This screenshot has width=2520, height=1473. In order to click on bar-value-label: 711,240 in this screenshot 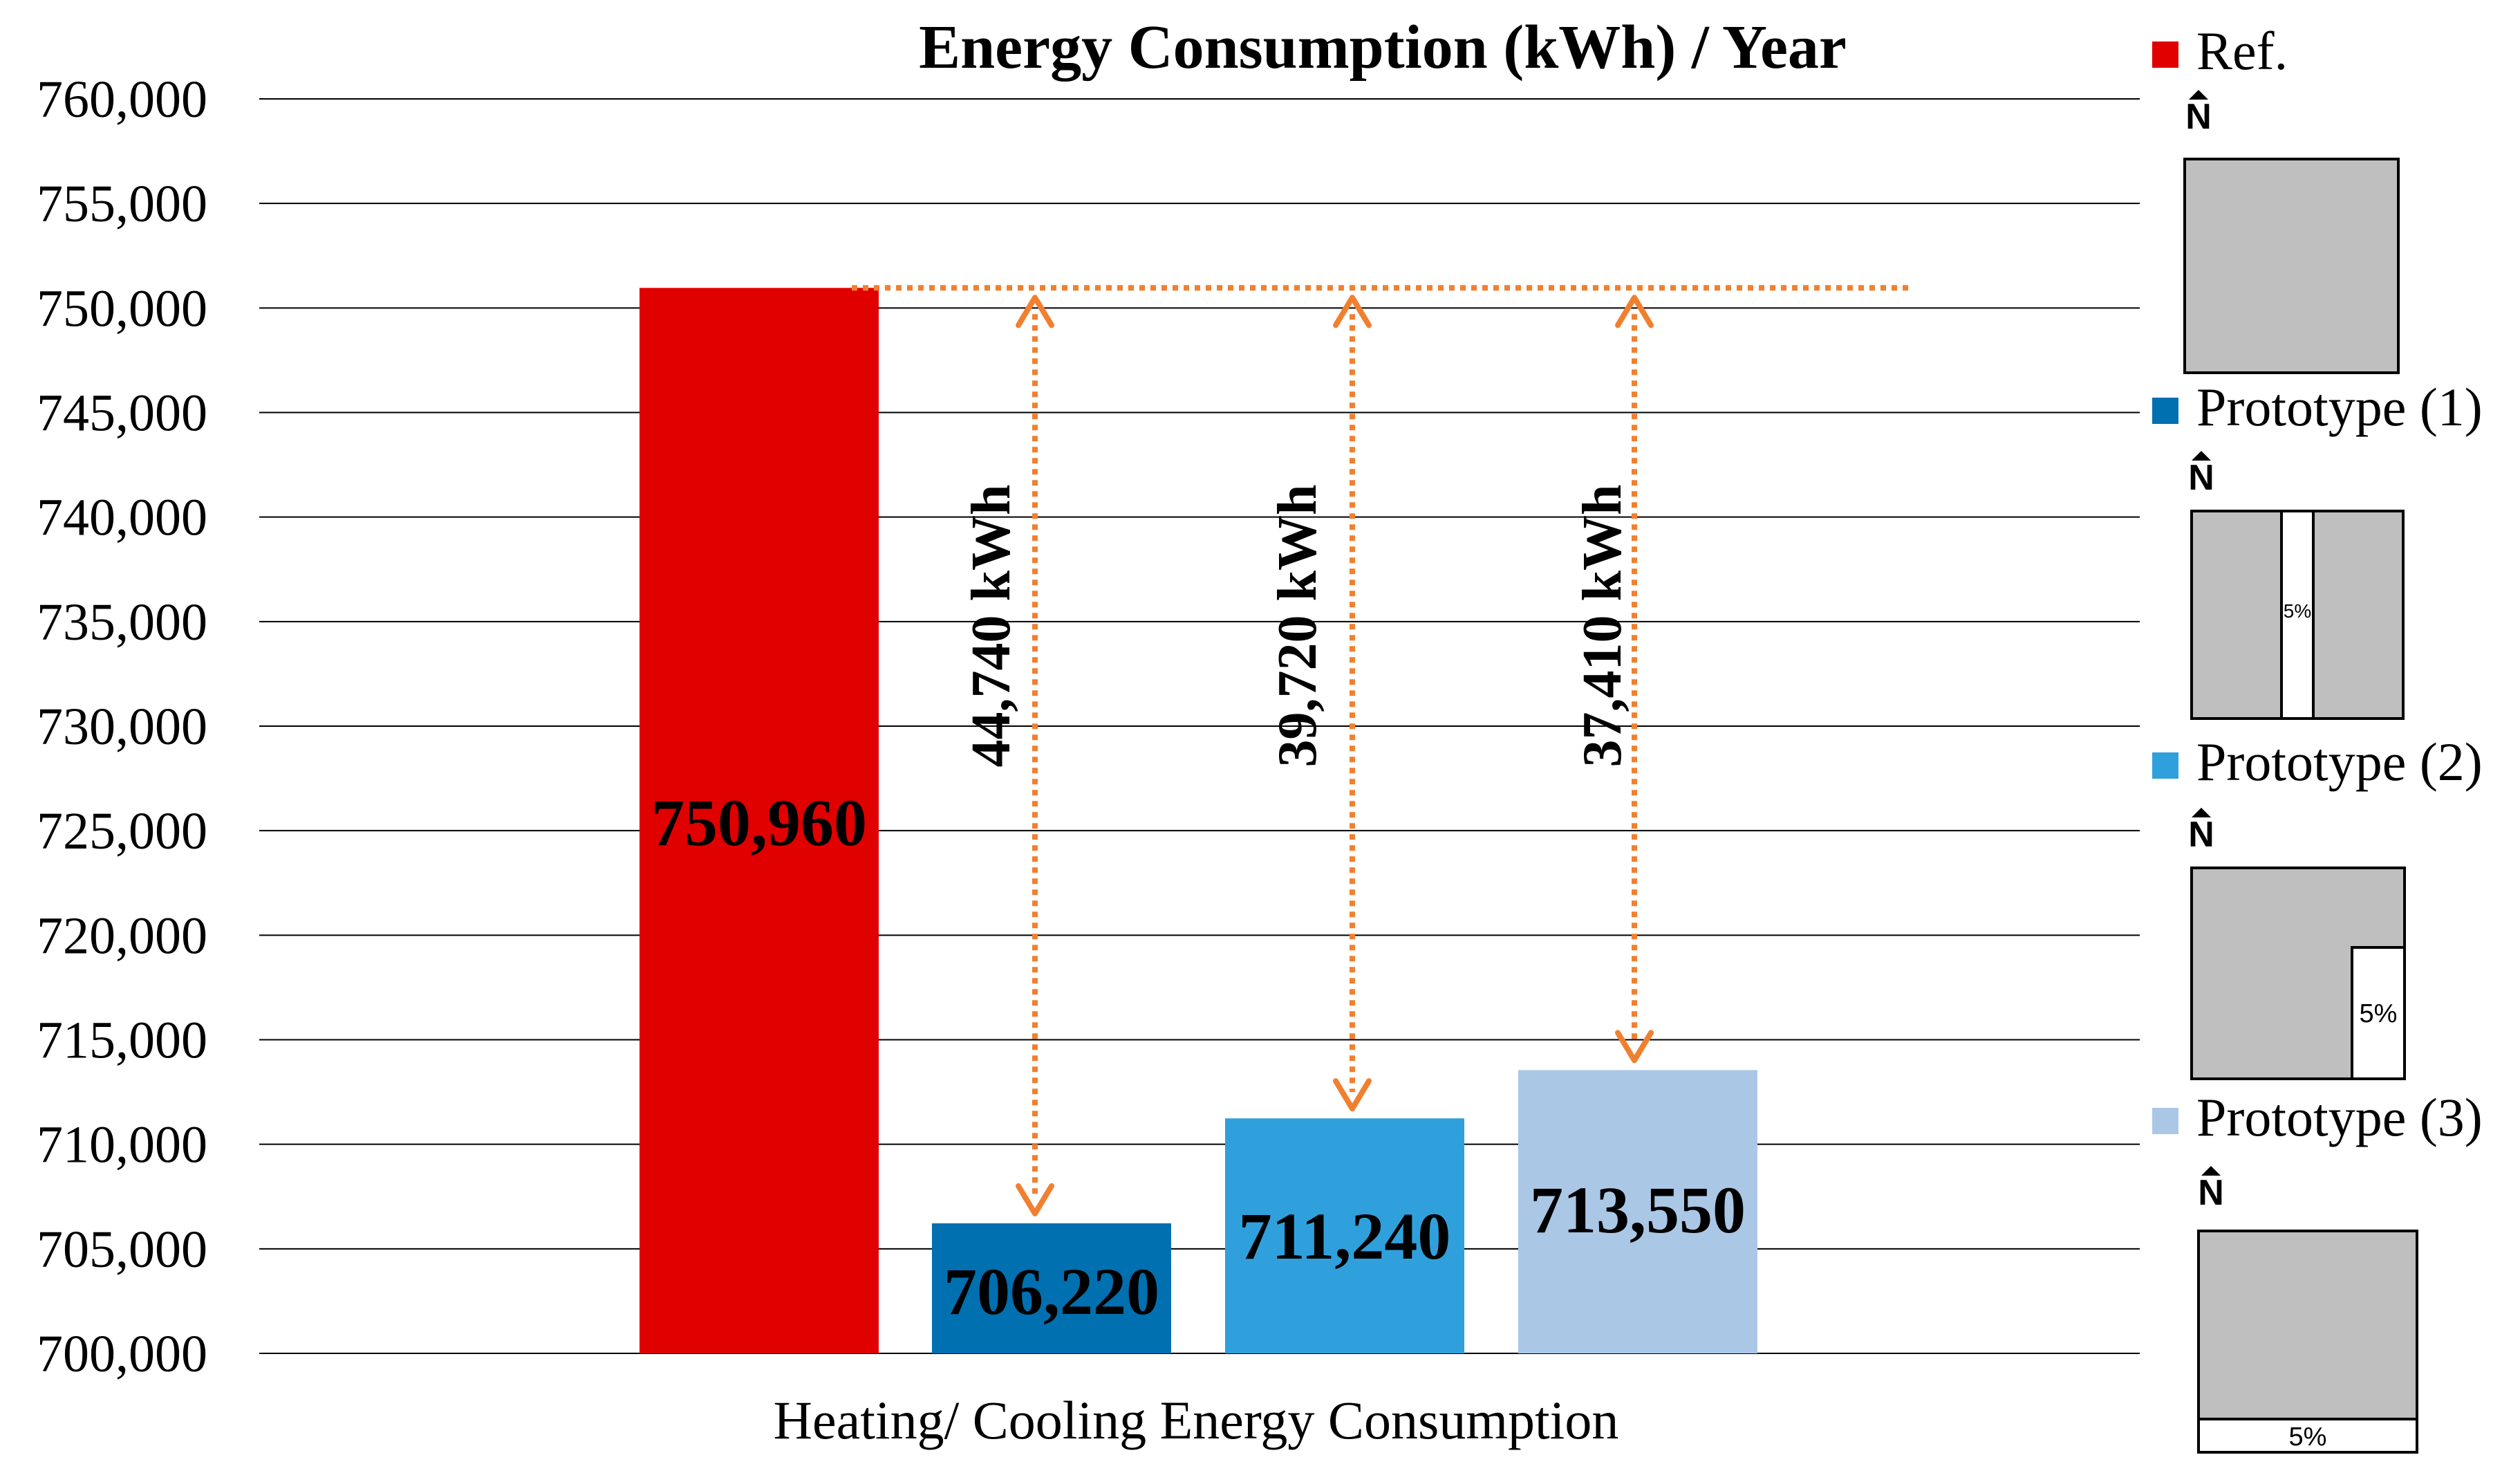, I will do `click(1345, 1236)`.